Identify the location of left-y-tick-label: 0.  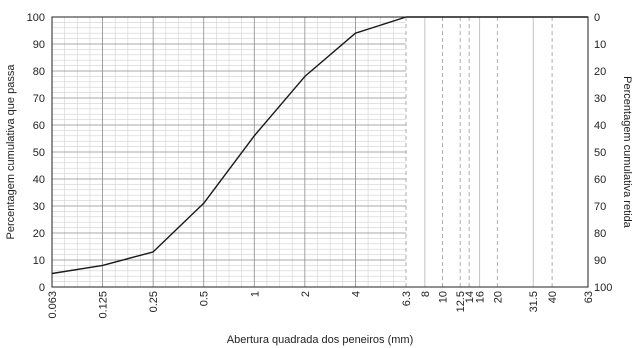
(42, 288).